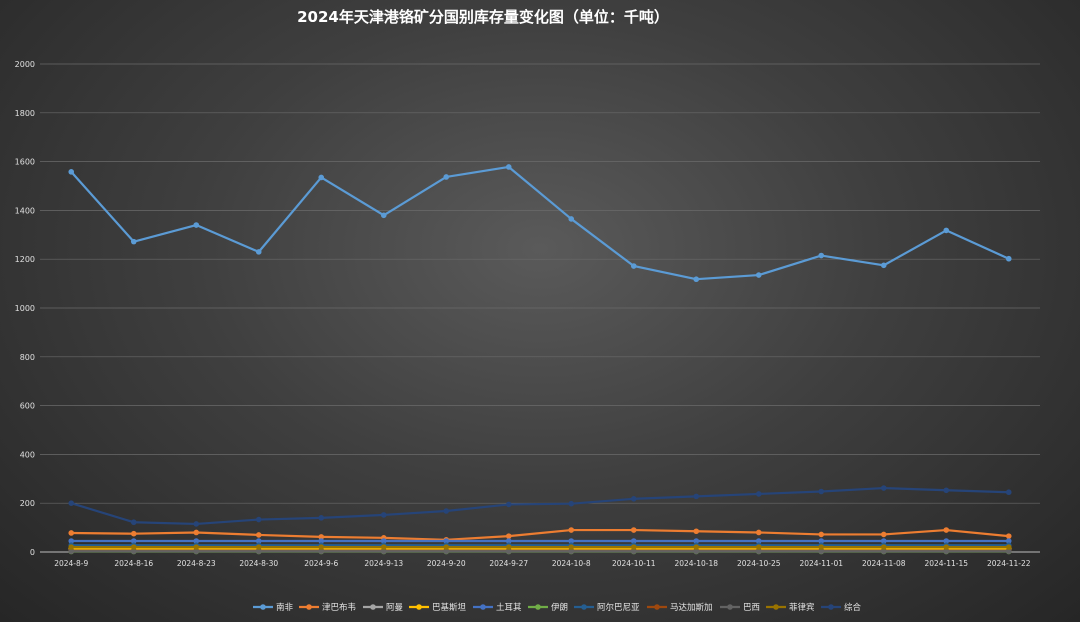 The image size is (1080, 622). Describe the element at coordinates (71, 563) in the screenshot. I see `x-tick-label: 2024-8-9` at that location.